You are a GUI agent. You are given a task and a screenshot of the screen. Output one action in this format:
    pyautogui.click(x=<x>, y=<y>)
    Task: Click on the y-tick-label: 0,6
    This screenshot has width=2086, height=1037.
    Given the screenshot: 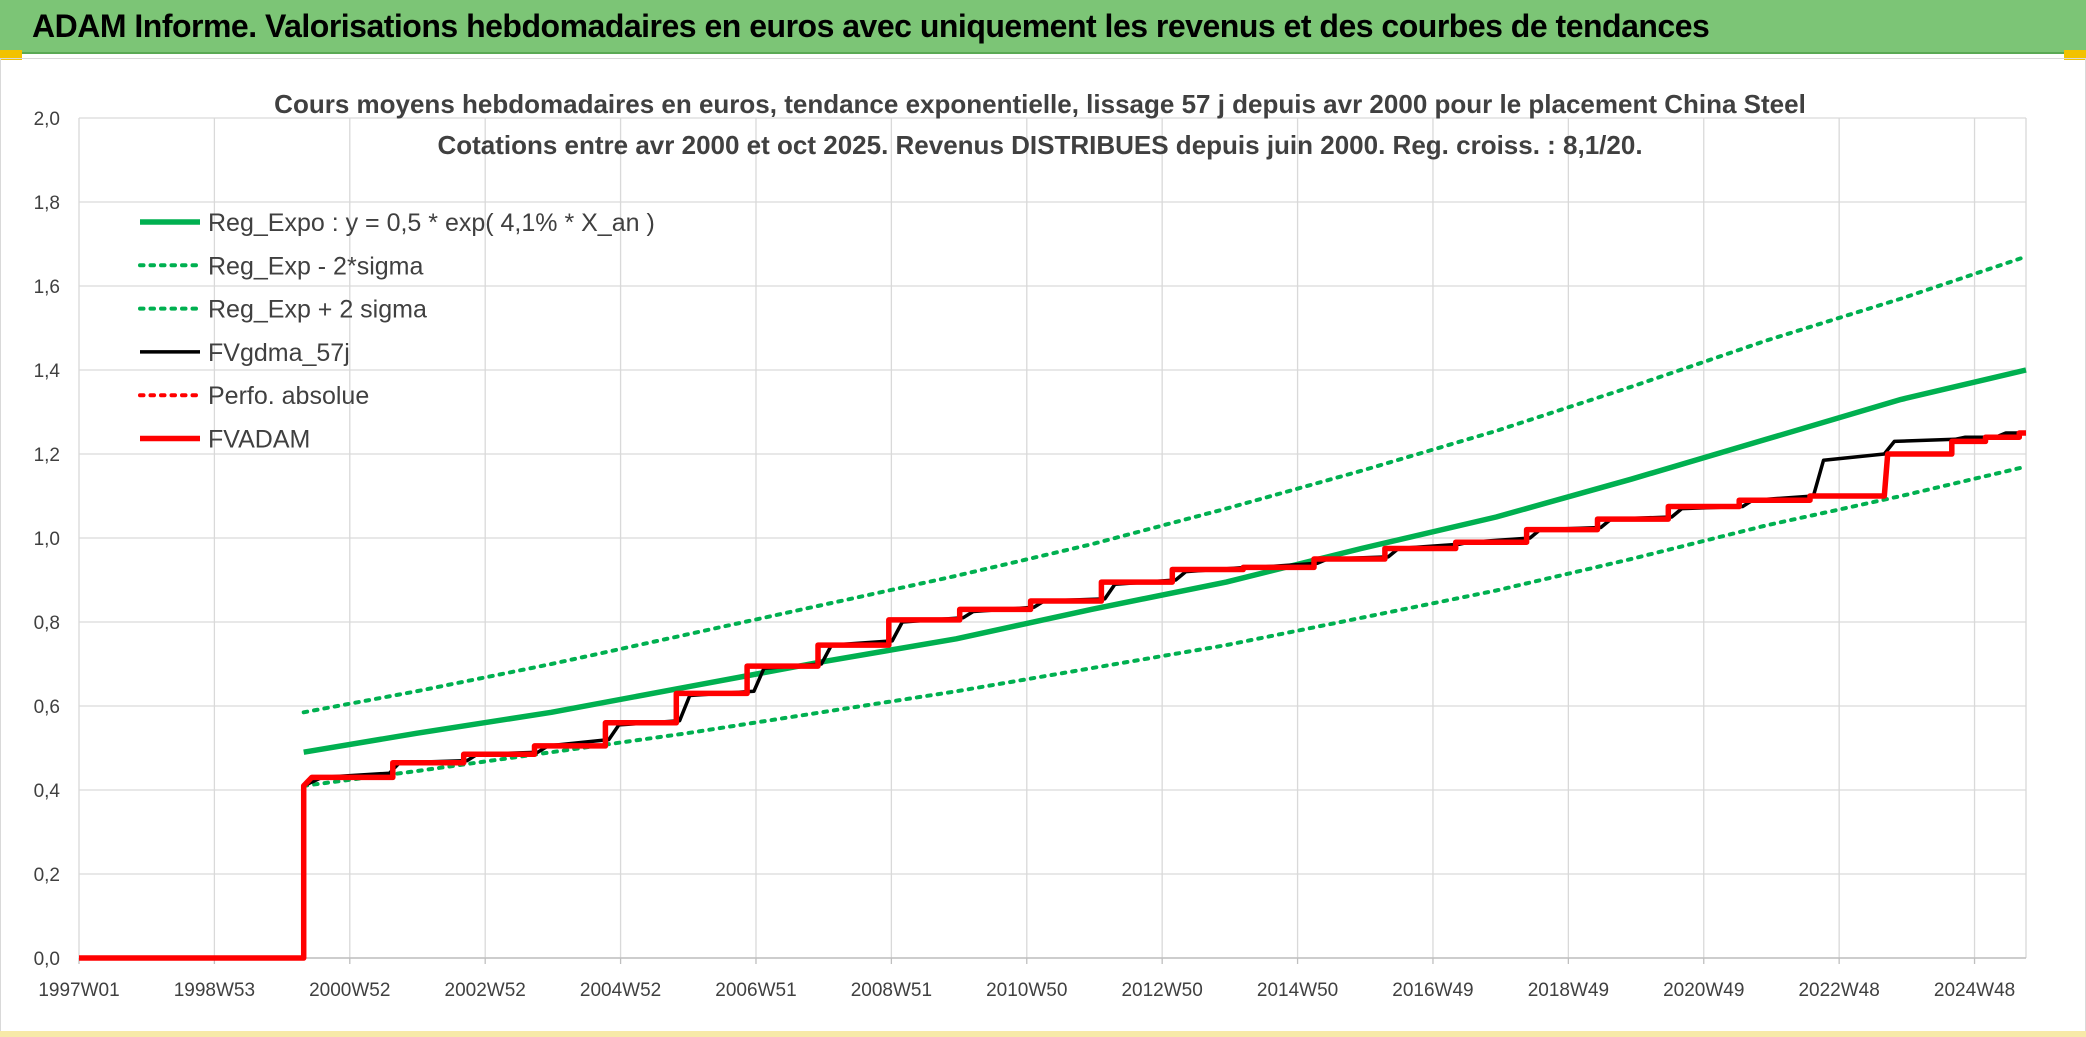 What is the action you would take?
    pyautogui.click(x=47, y=707)
    